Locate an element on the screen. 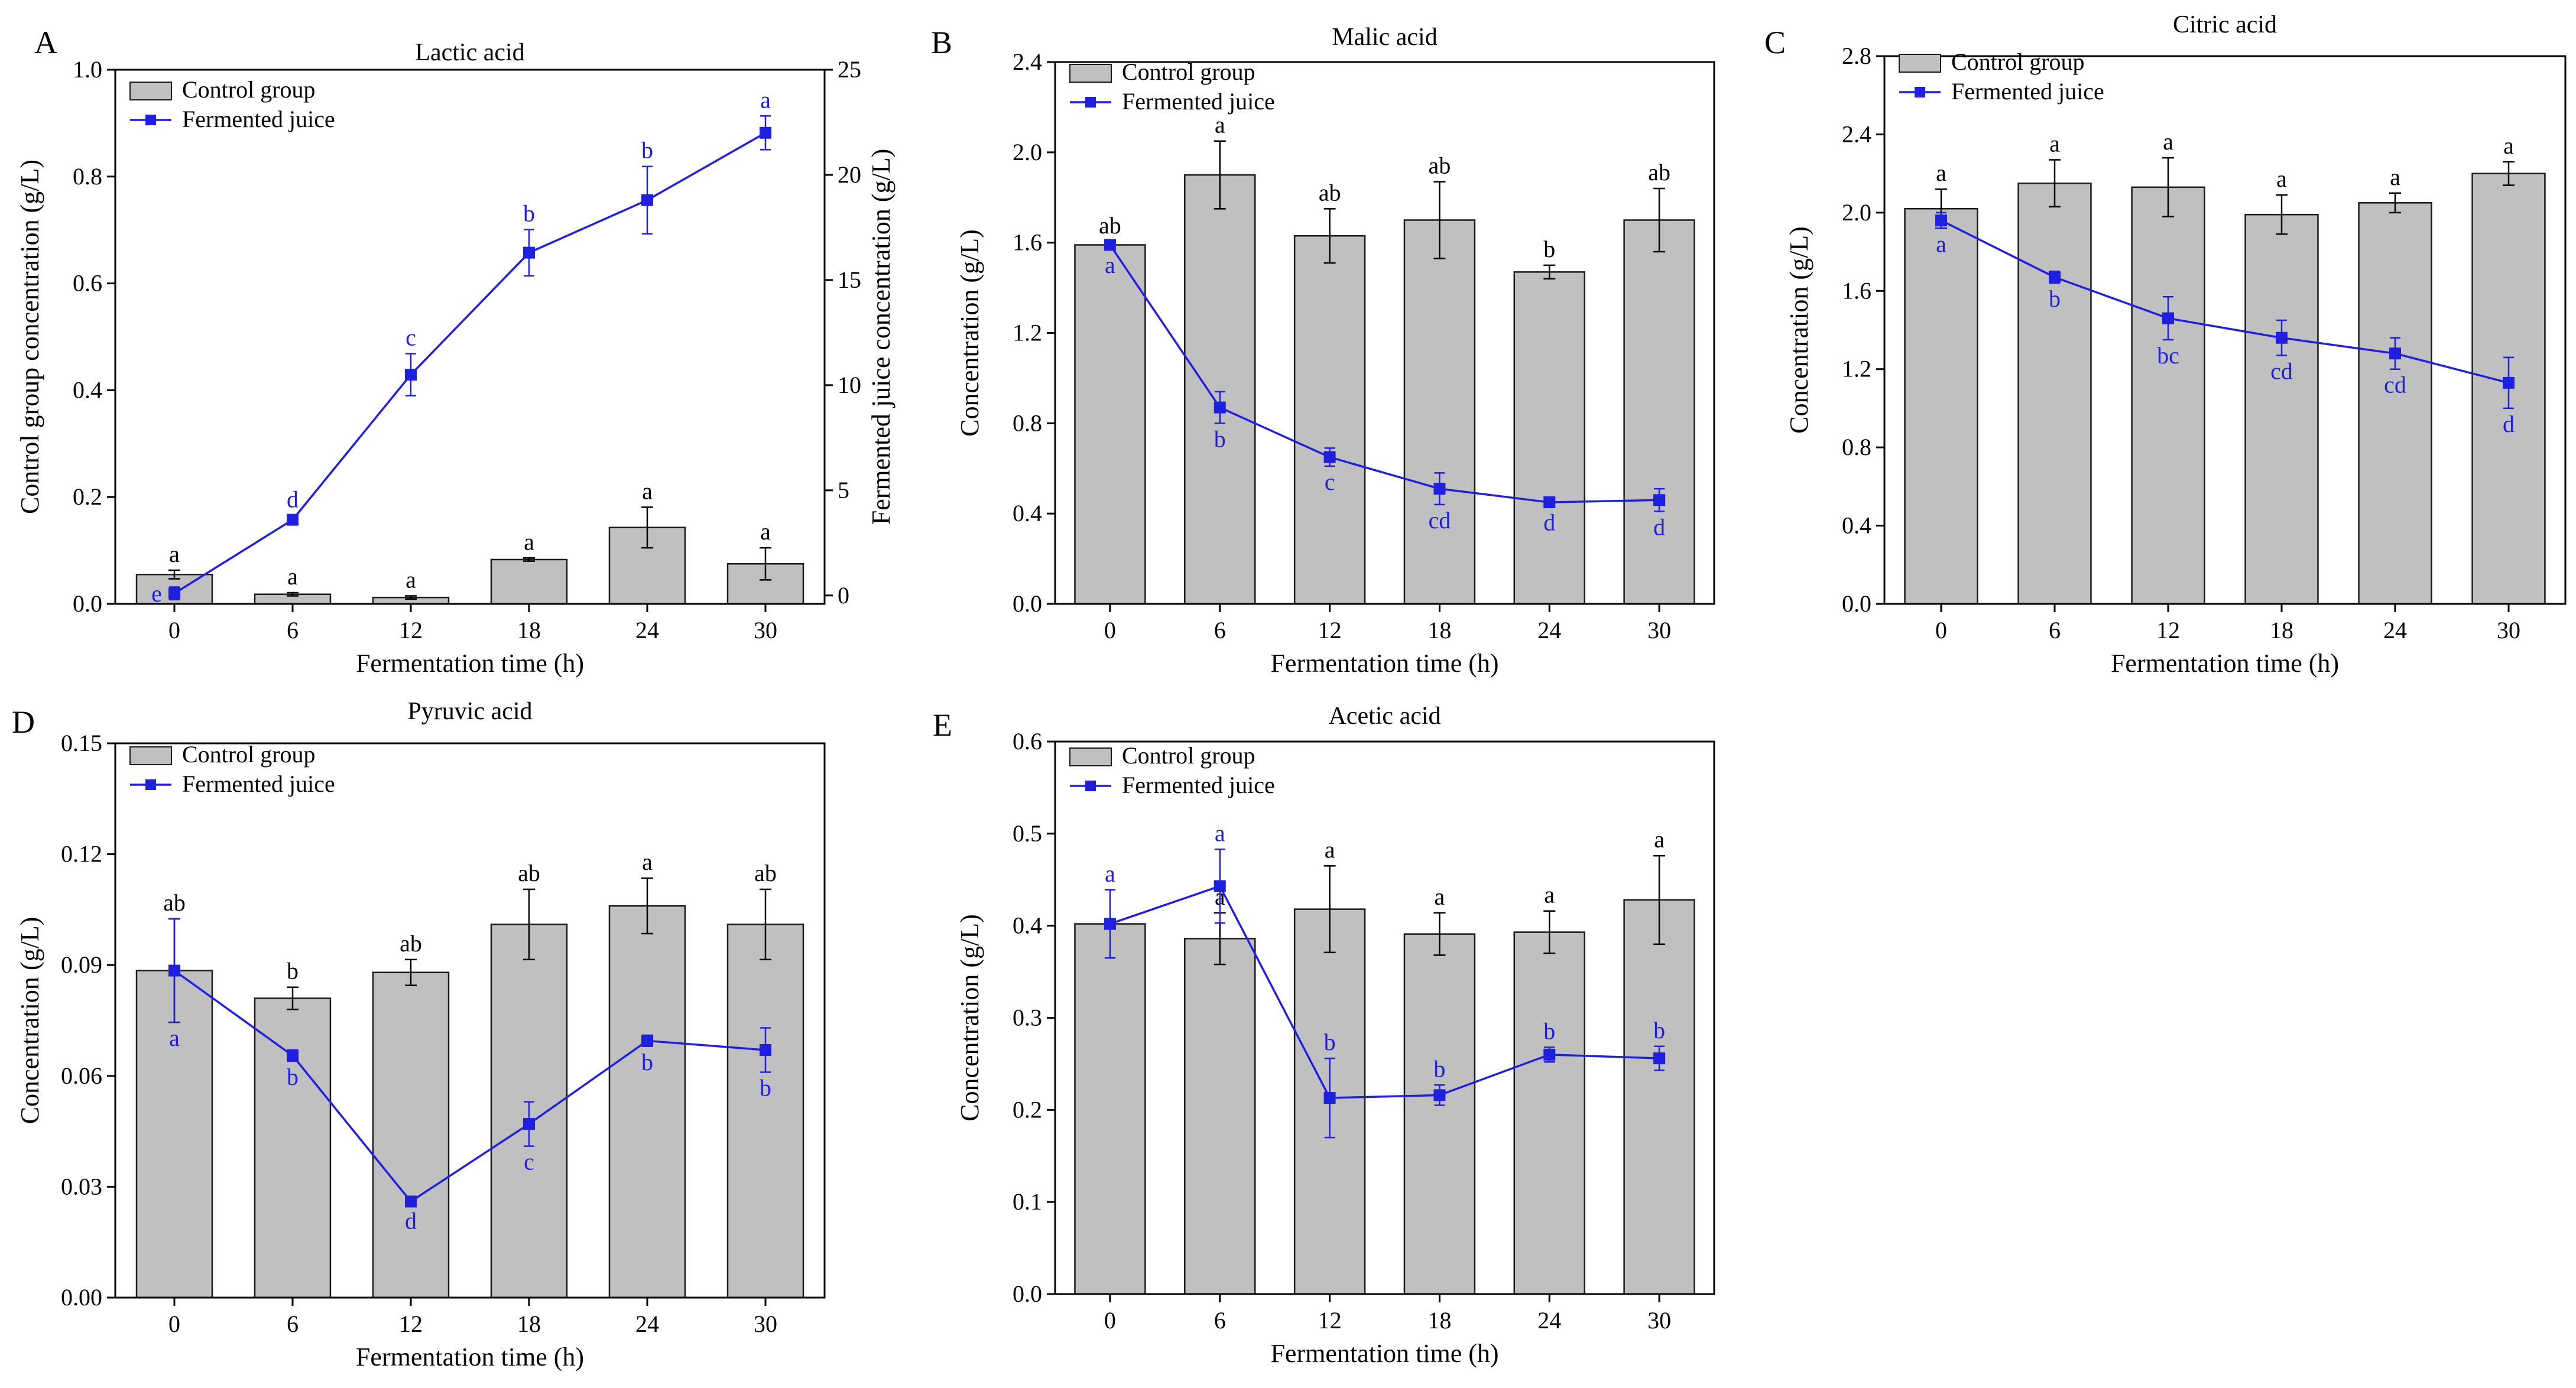  y-tick-label: 0.12 is located at coordinates (81, 854).